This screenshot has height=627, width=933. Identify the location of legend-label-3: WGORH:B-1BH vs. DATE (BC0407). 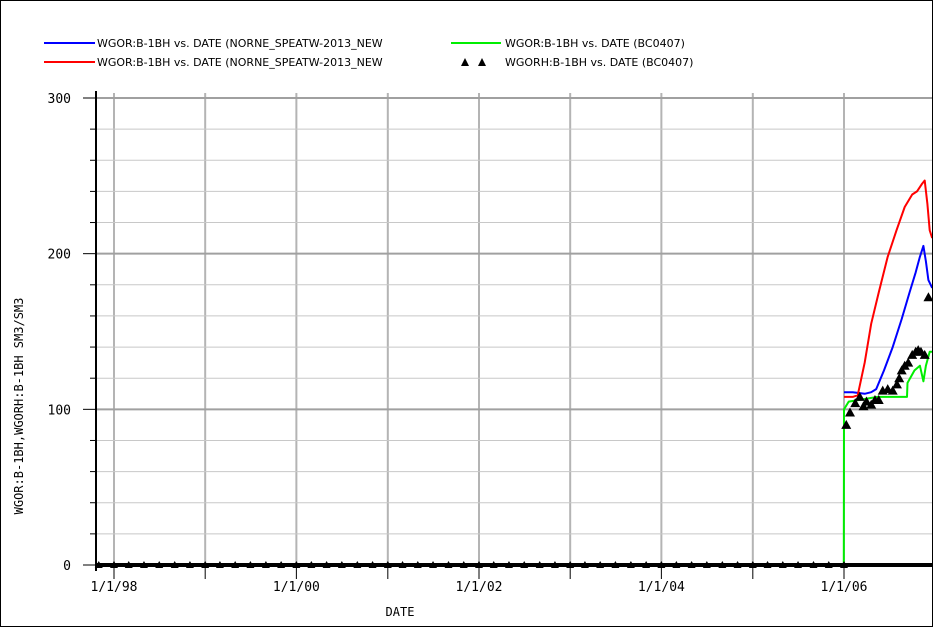
(599, 62).